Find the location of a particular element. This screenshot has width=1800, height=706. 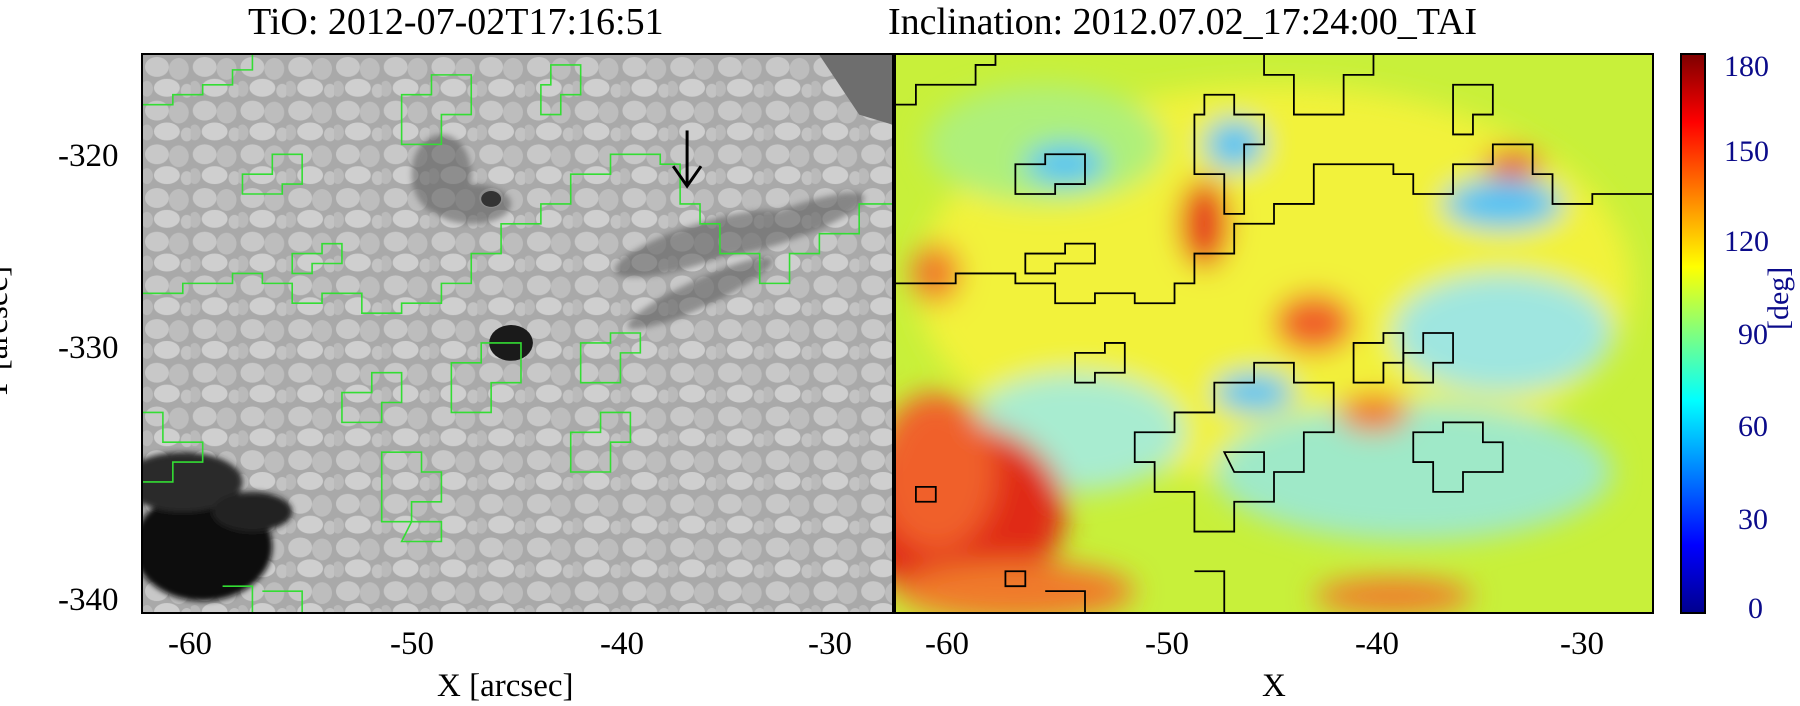

x-tick-label-right: -60 is located at coordinates (947, 644).